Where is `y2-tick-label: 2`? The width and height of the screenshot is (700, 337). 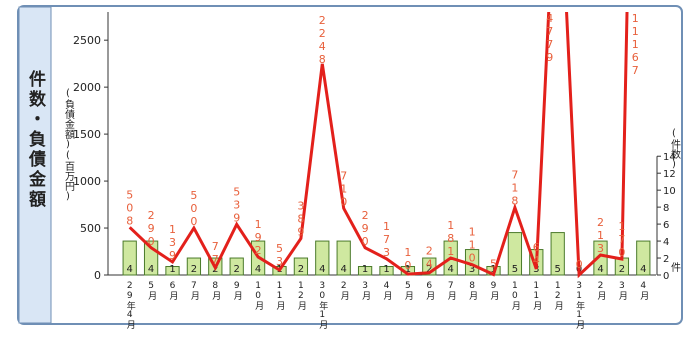 y2-tick-label: 2 is located at coordinates (666, 259).